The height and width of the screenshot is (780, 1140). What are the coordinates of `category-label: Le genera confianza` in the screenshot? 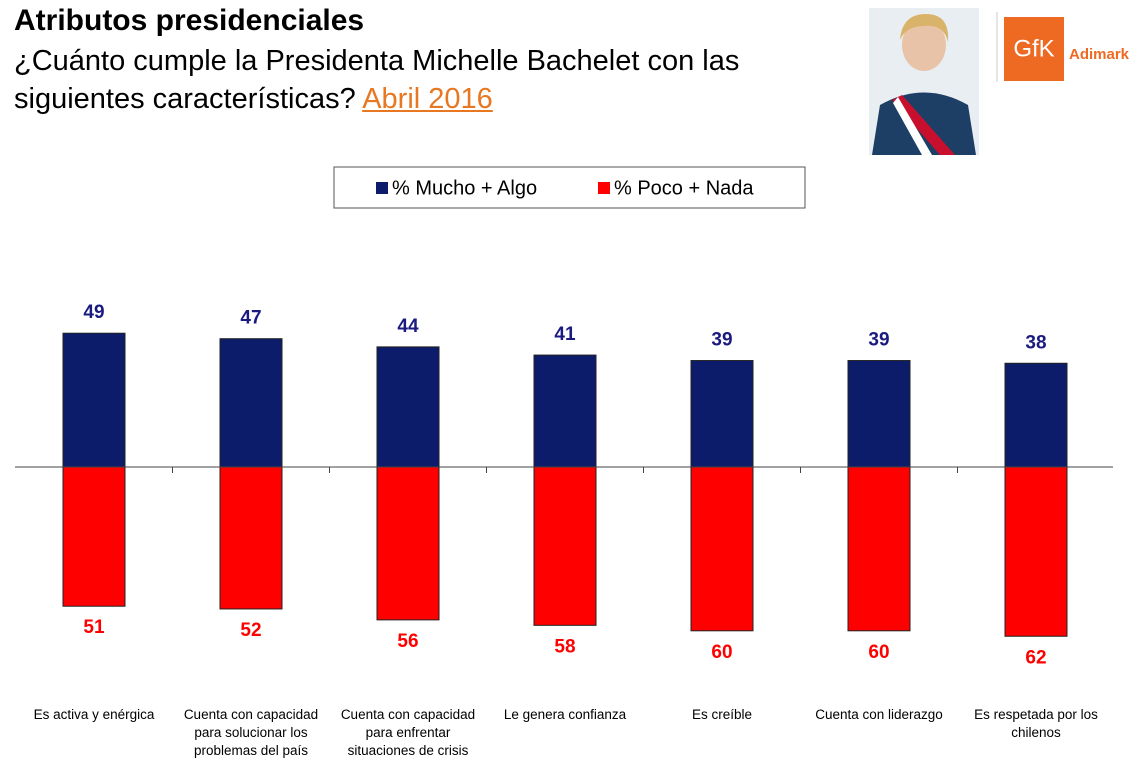 It's located at (565, 714).